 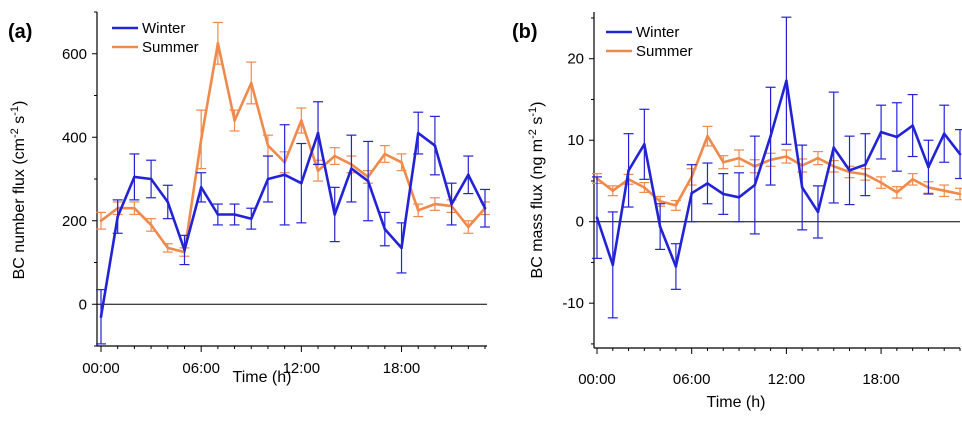 I want to click on y-tick-label: -10, so click(x=573, y=303).